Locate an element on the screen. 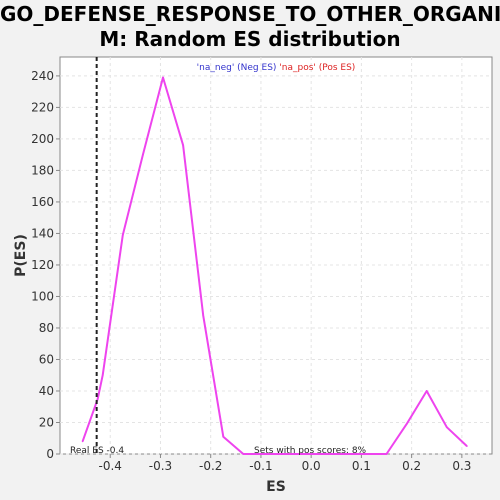 Image resolution: width=500 pixels, height=500 pixels. y-tick-label: 200 is located at coordinates (42, 139).